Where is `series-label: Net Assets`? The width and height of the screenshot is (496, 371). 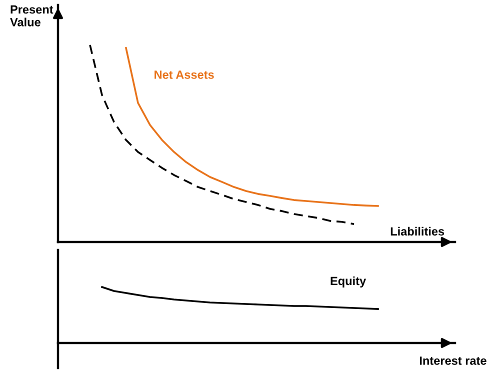 series-label: Net Assets is located at coordinates (184, 74).